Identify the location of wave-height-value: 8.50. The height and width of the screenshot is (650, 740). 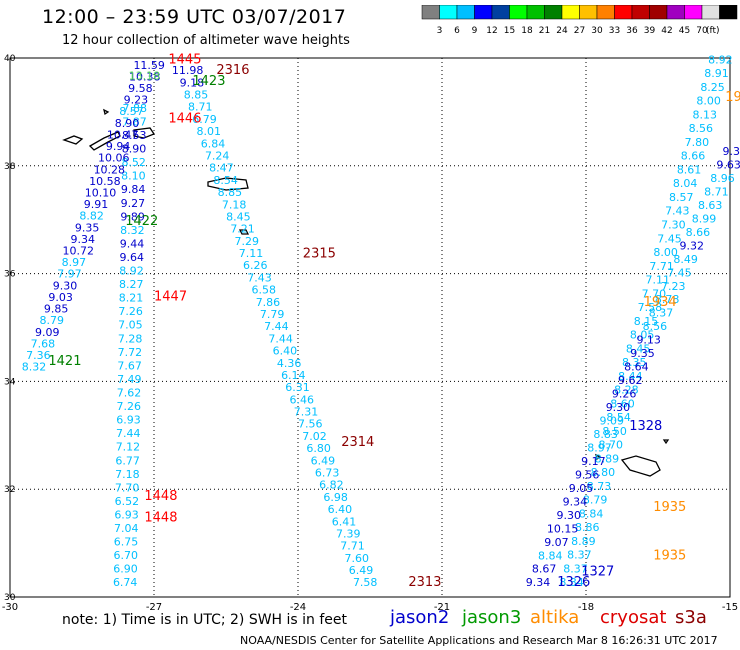
(614, 431).